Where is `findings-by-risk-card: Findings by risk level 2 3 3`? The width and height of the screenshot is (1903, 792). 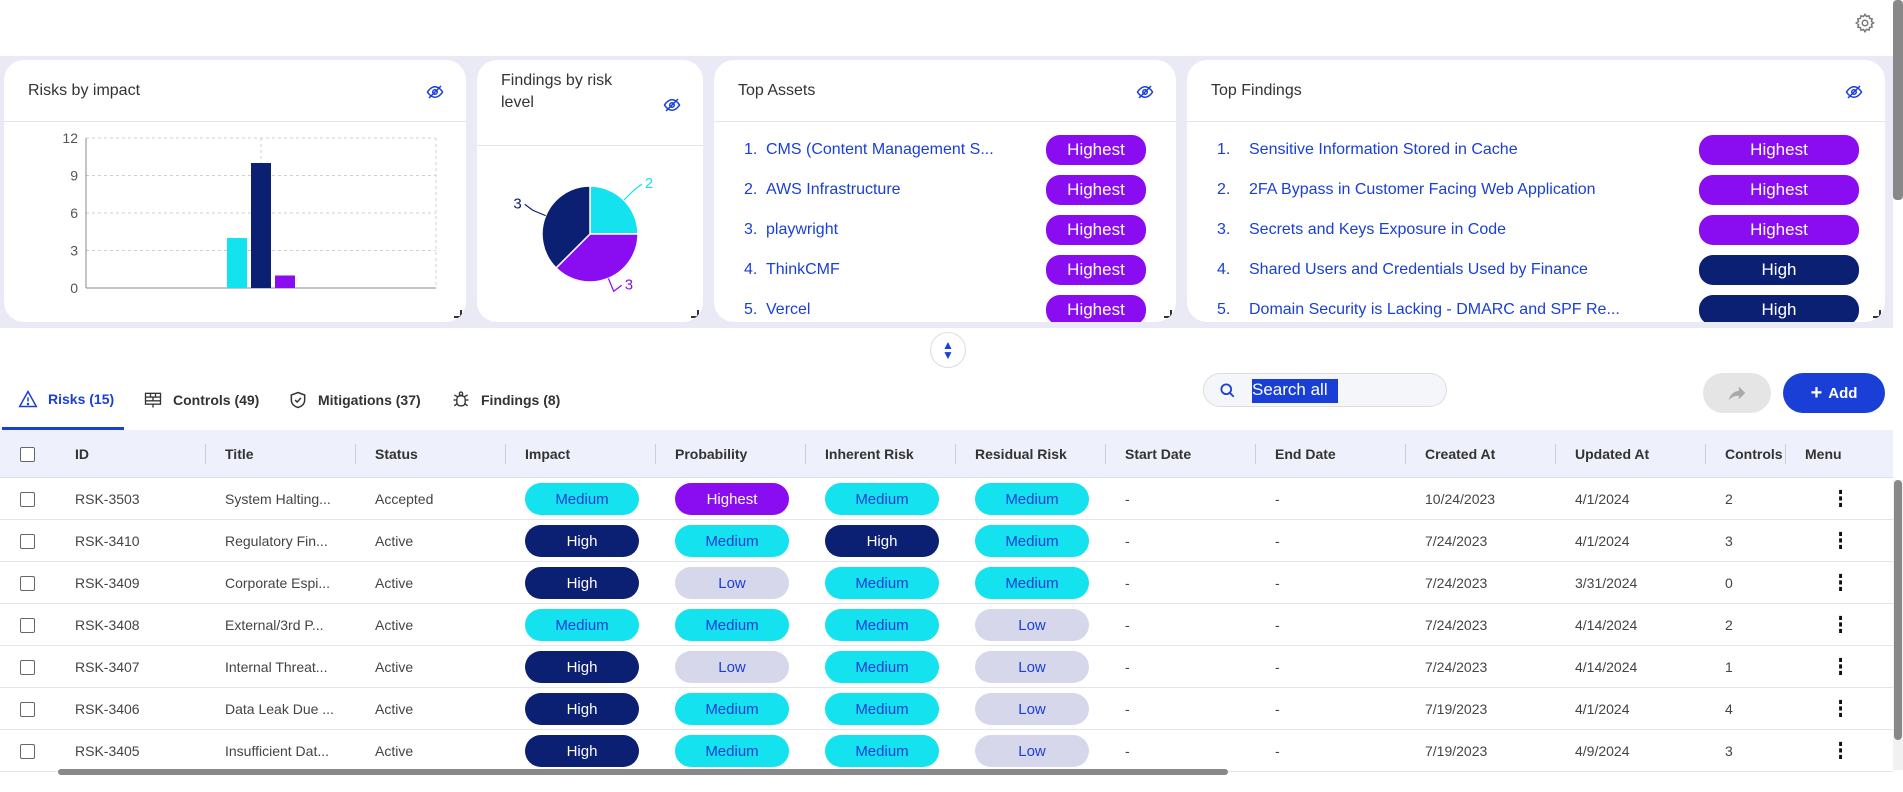
findings-by-risk-card: Findings by risk level 2 3 3 is located at coordinates (590, 191).